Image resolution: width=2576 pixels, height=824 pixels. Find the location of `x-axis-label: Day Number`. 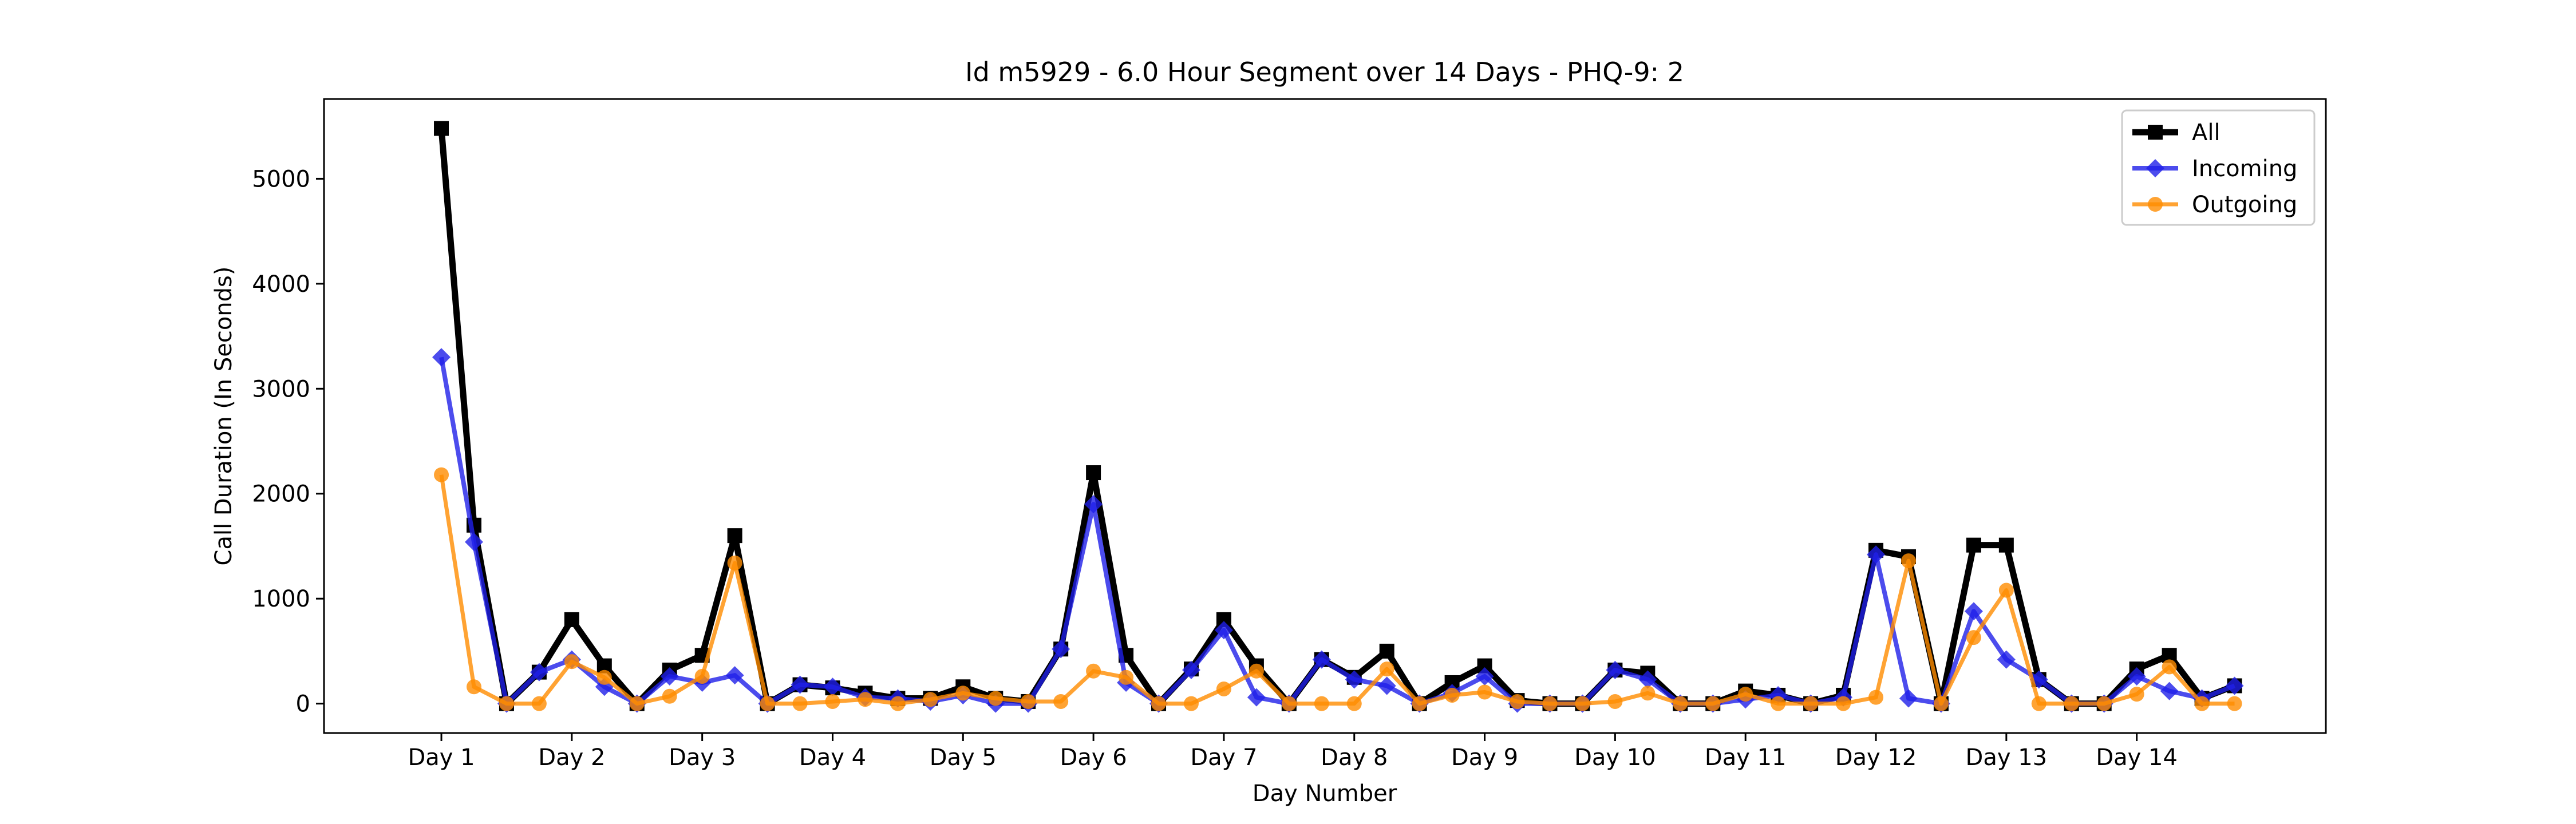

x-axis-label: Day Number is located at coordinates (1325, 794).